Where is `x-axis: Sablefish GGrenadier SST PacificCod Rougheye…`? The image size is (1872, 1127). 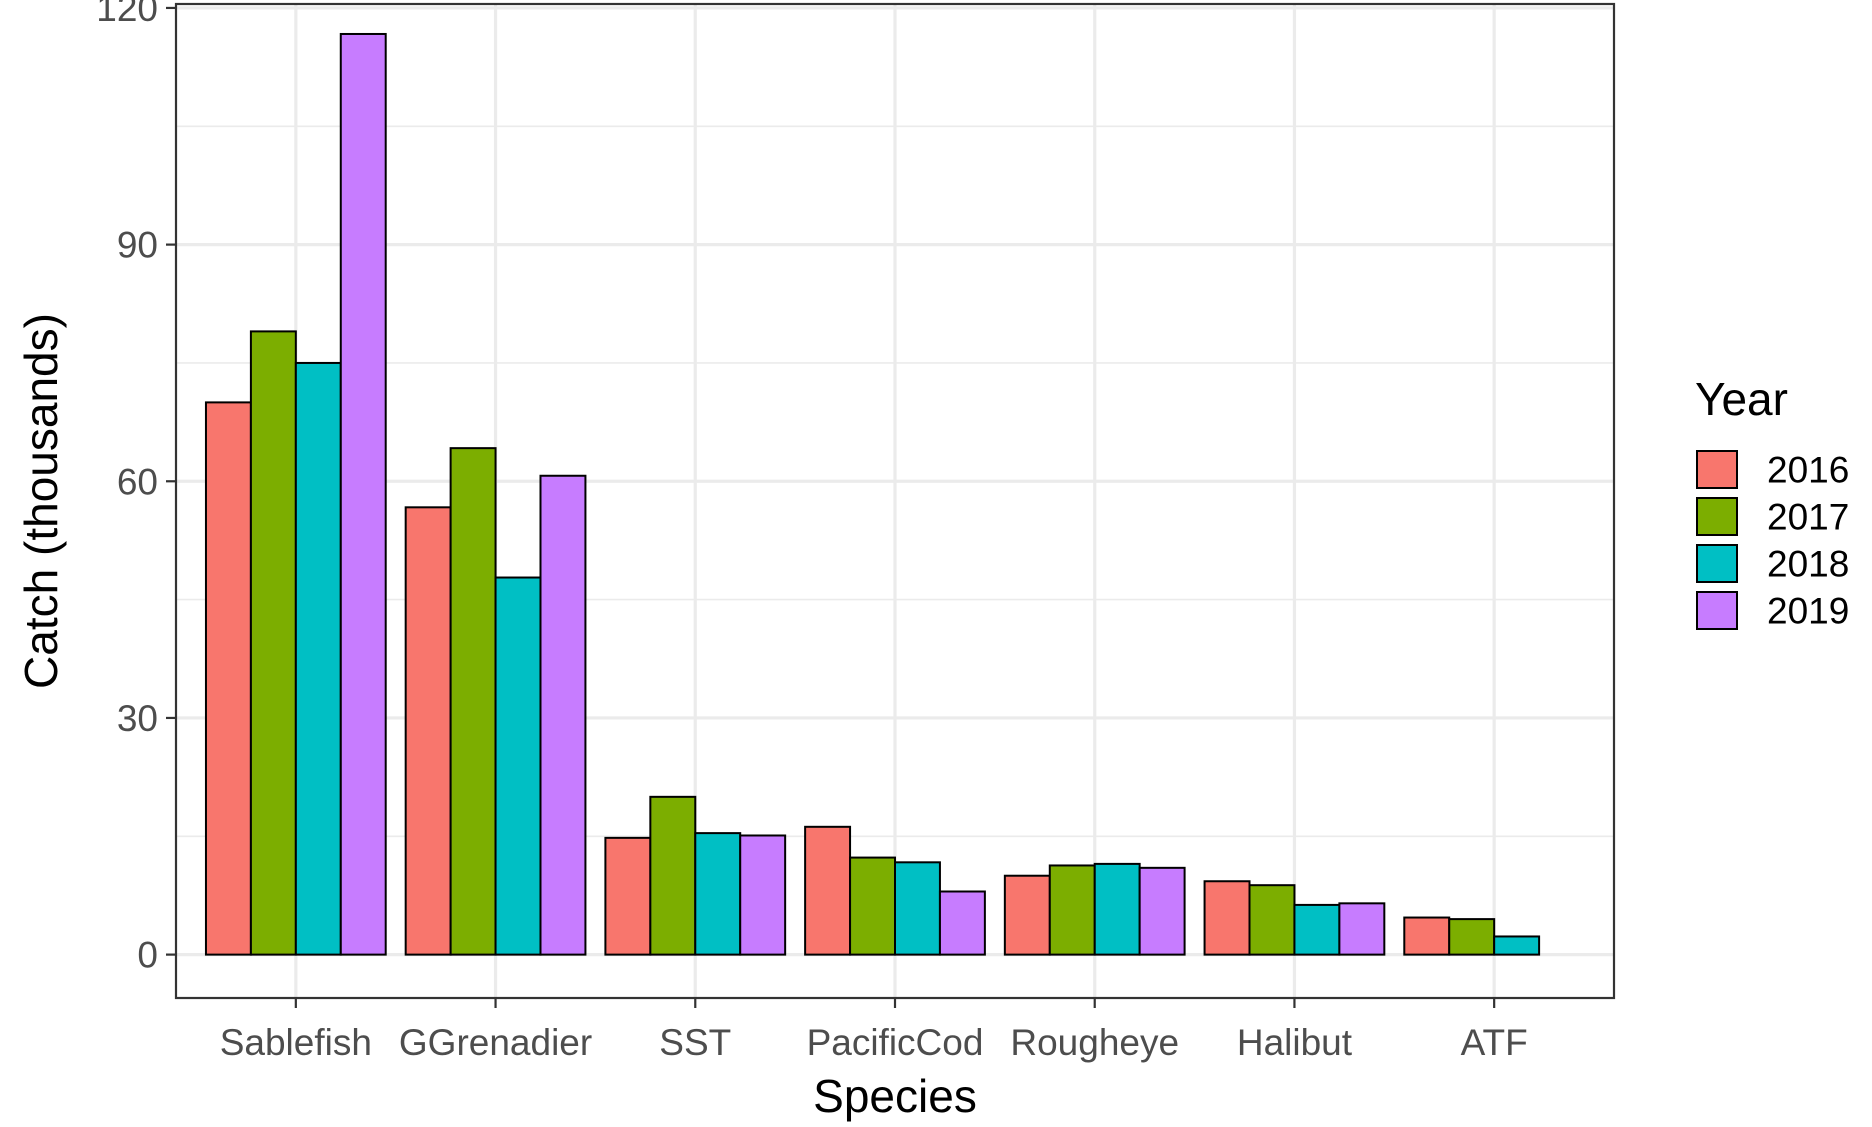 x-axis: Sablefish GGrenadier SST PacificCod Rougheye… is located at coordinates (874, 1030).